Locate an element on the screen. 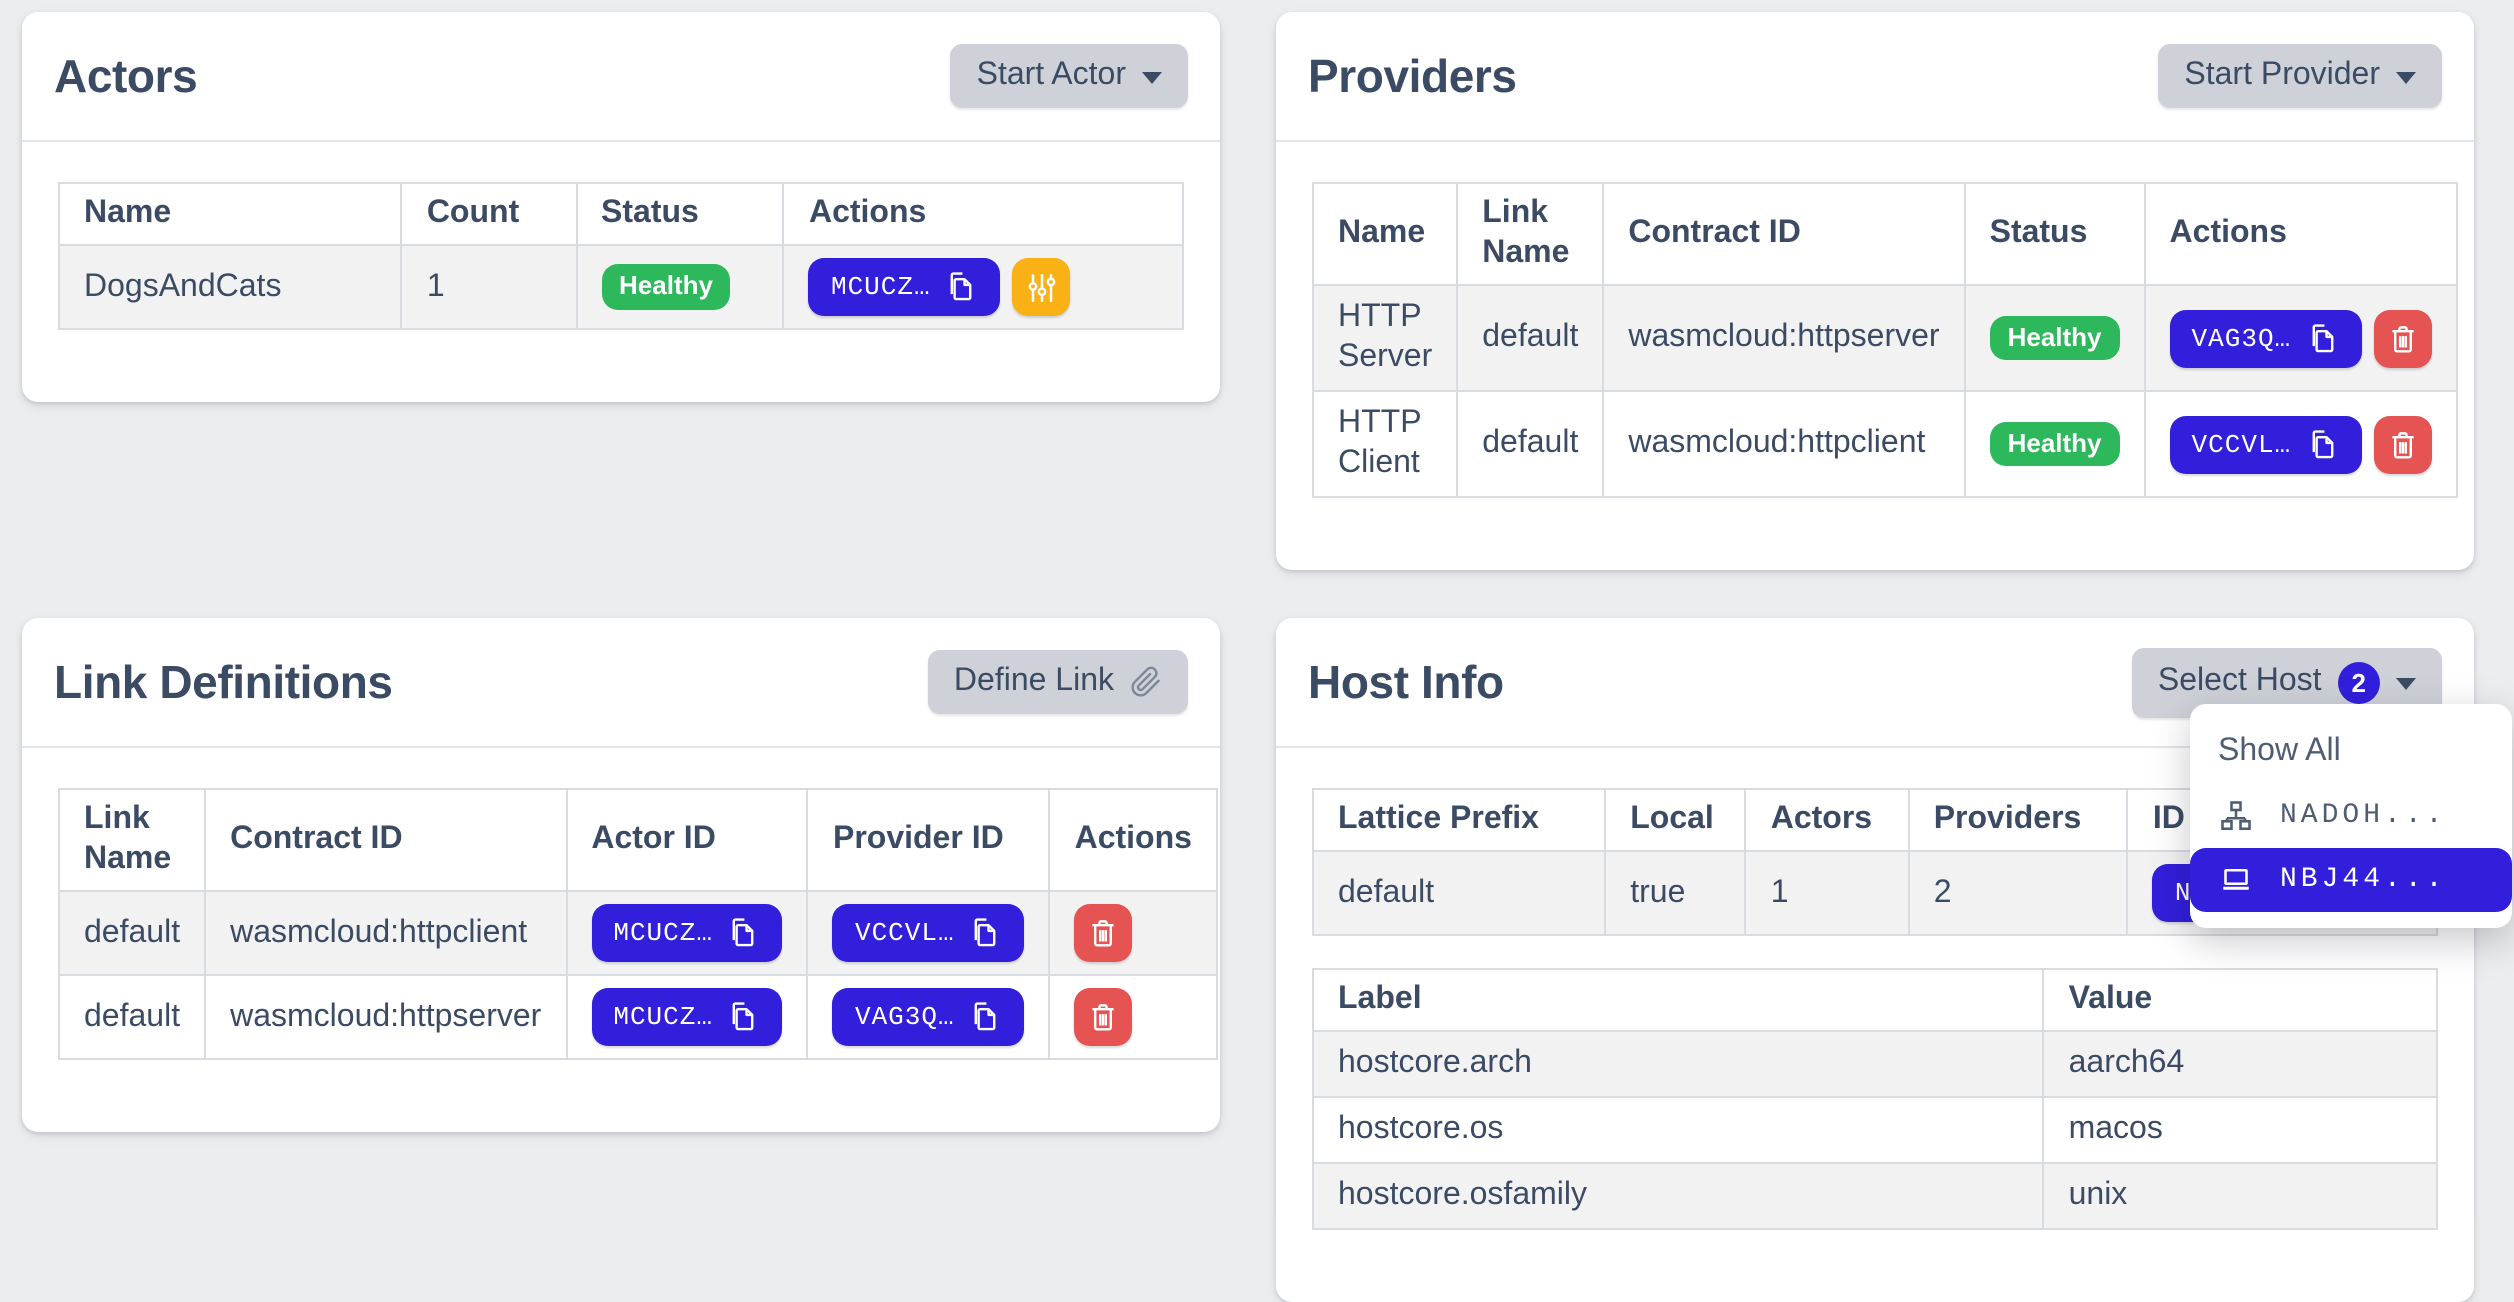 The width and height of the screenshot is (2514, 1302). host-label: hostcore.os is located at coordinates (1678, 1130).